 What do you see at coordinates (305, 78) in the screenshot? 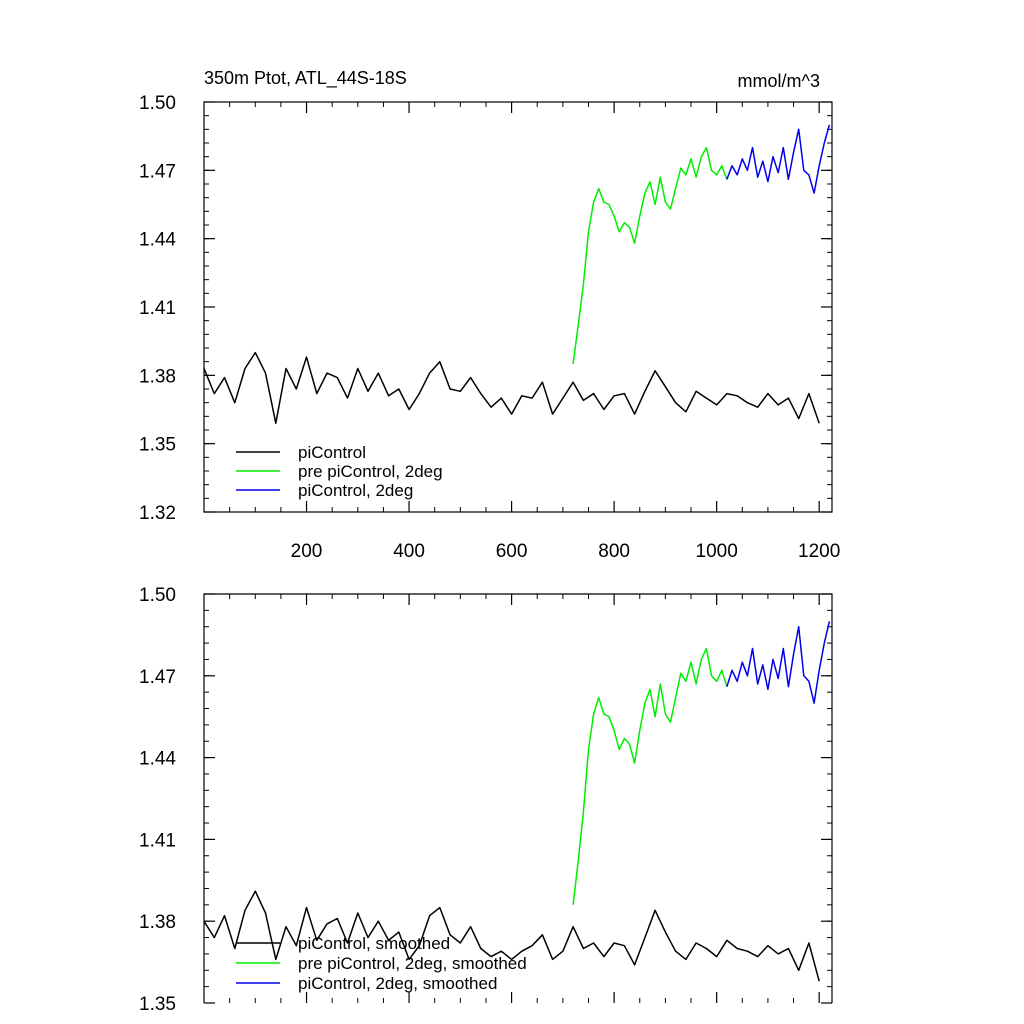
I see `chart-title: 350m Ptot, ATL_44S-18S` at bounding box center [305, 78].